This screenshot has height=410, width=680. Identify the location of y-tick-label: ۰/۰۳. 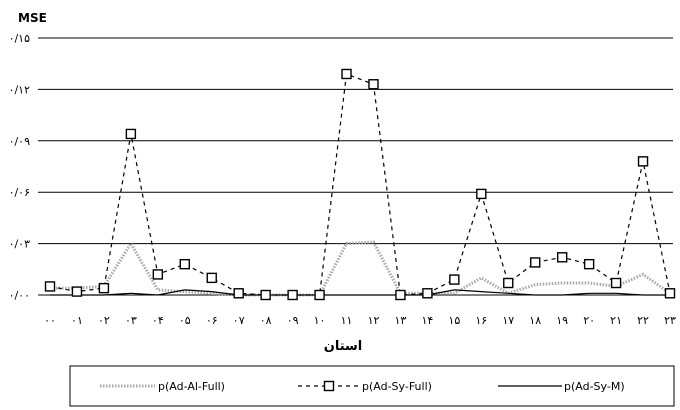
(20, 244).